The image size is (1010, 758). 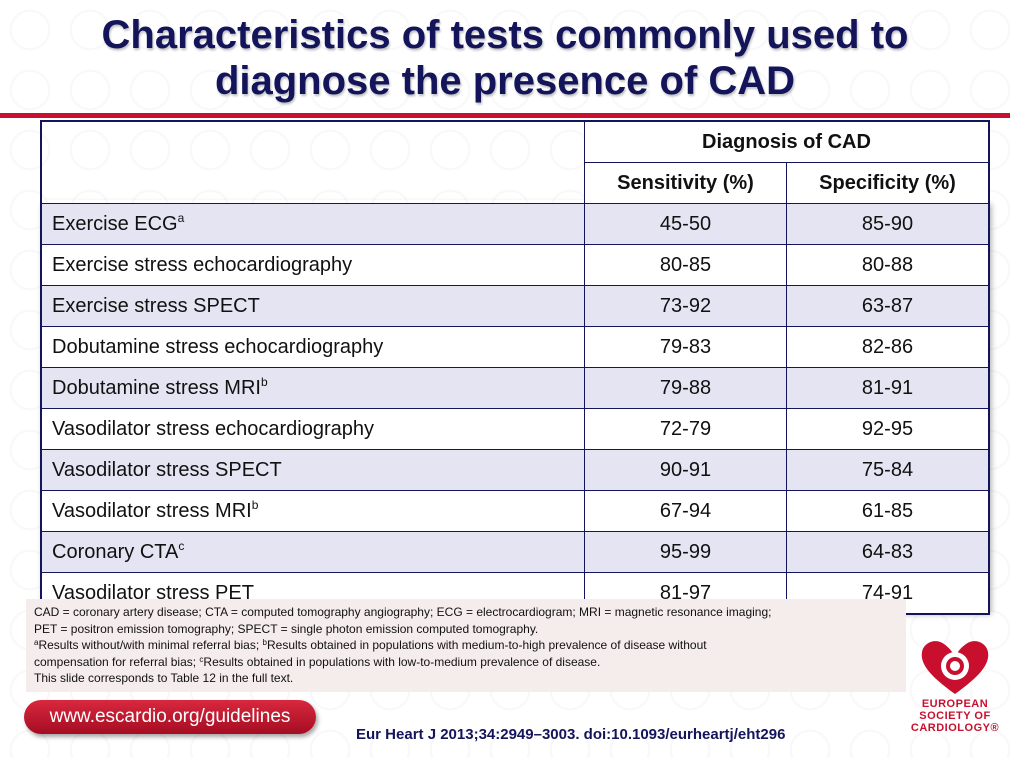 What do you see at coordinates (685, 224) in the screenshot?
I see `sensitivity-cell: 45-50` at bounding box center [685, 224].